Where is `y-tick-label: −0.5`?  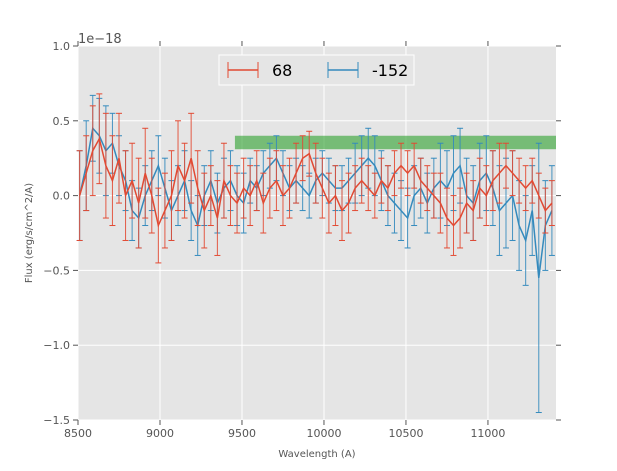
y-tick-label: −0.5 is located at coordinates (56, 270).